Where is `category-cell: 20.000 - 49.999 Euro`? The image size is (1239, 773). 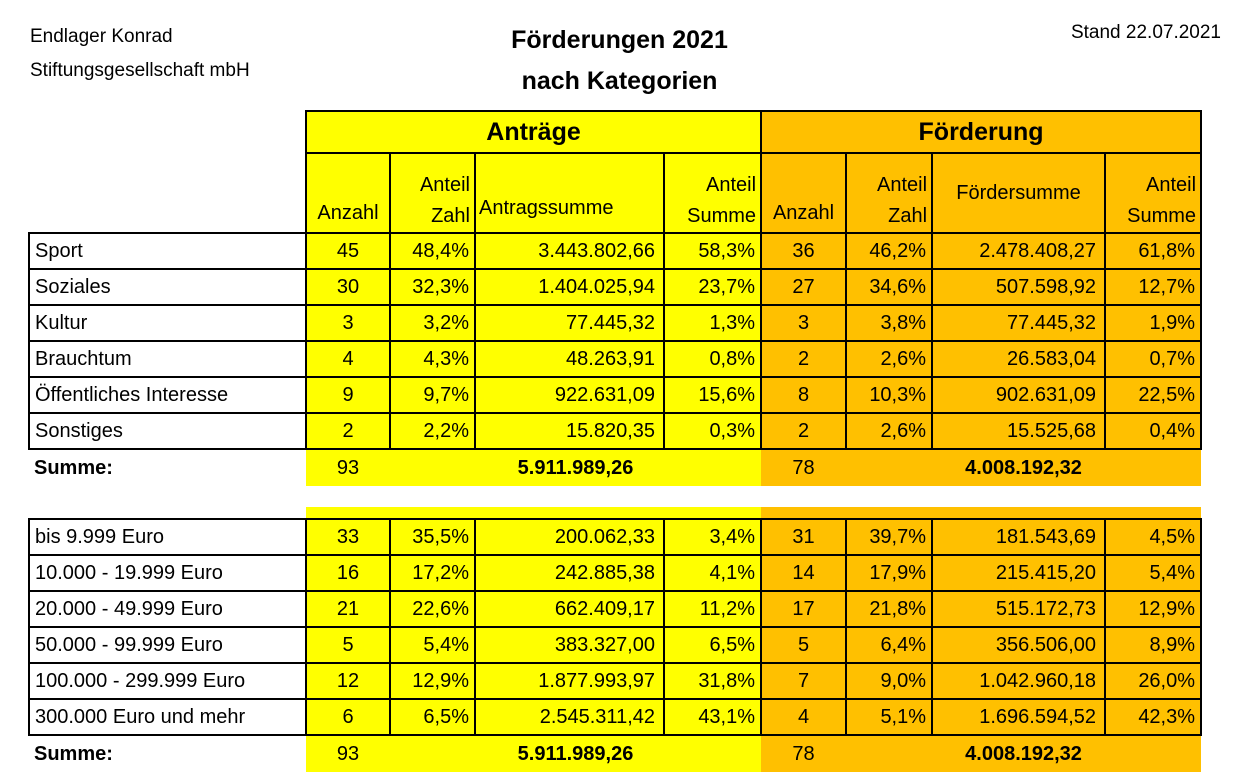 category-cell: 20.000 - 49.999 Euro is located at coordinates (167, 609).